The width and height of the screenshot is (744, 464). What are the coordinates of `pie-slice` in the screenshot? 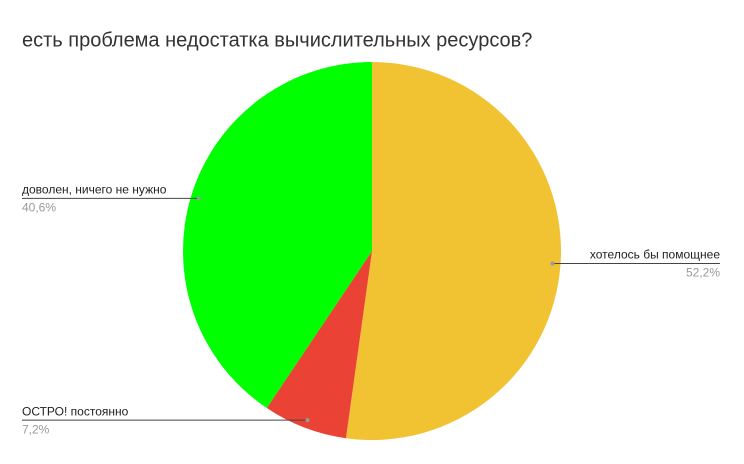 It's located at (319, 345).